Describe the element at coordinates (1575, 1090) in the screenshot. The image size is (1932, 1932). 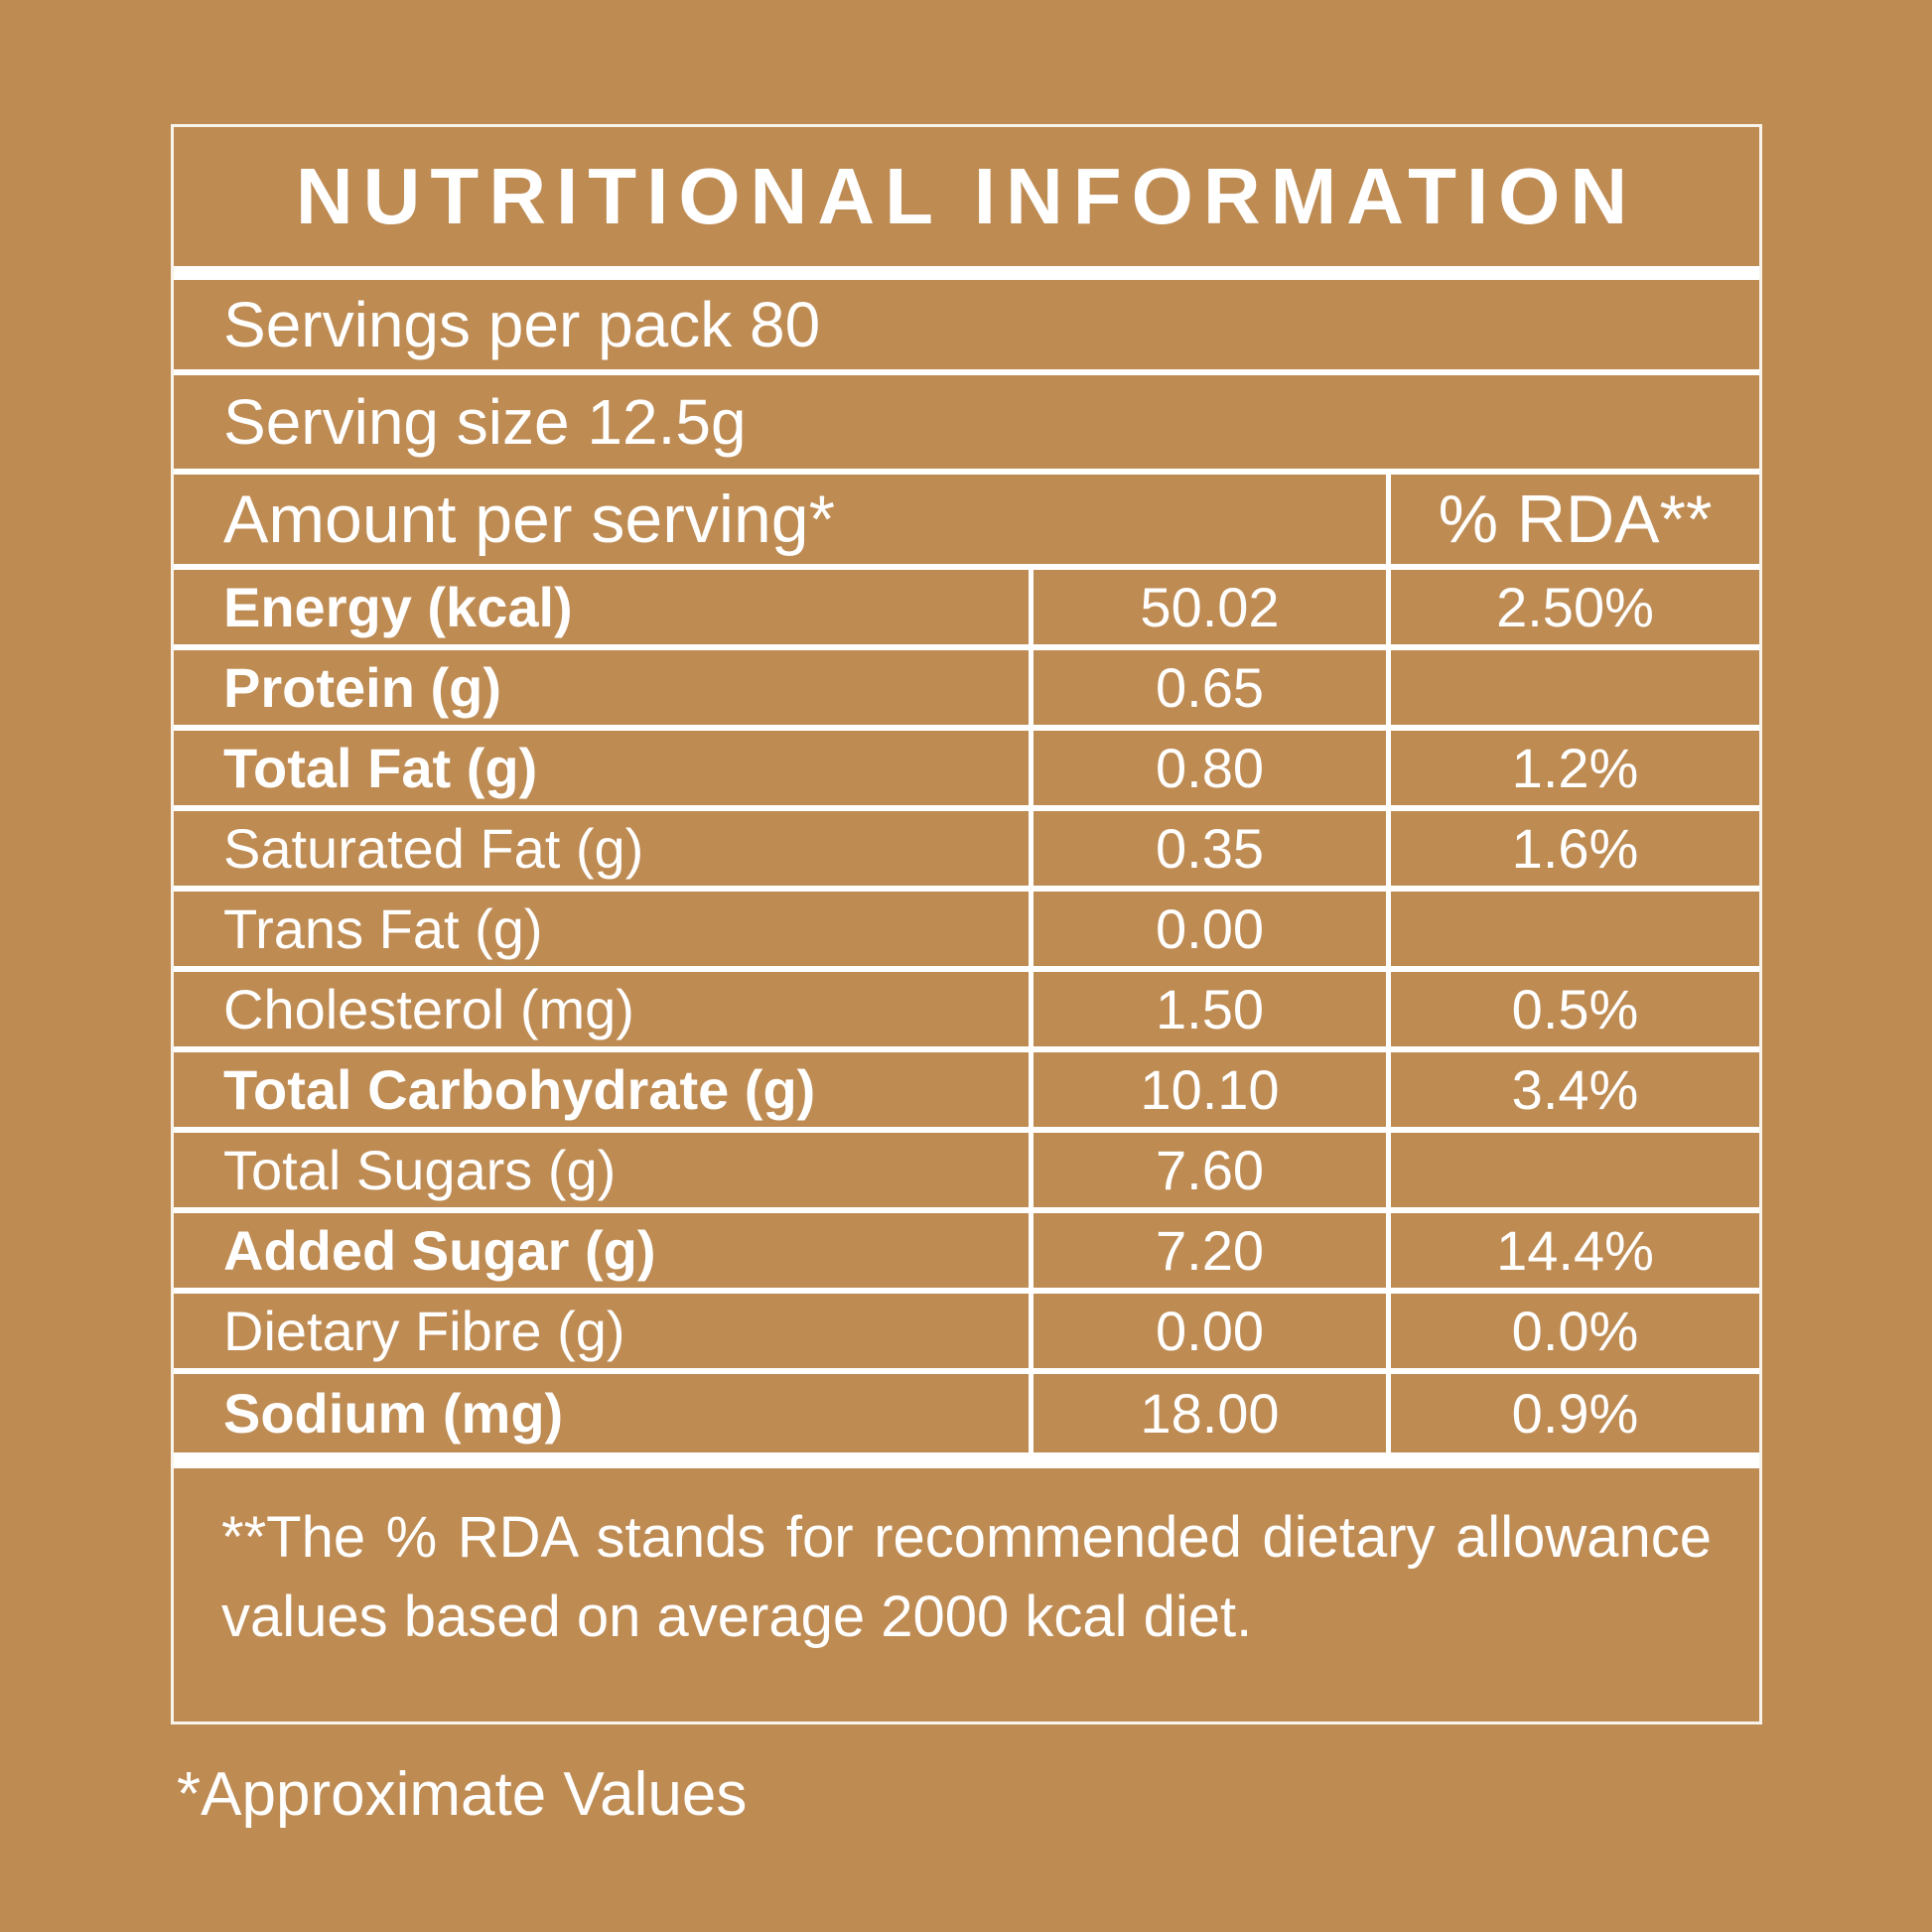
I see `row-rda: 3.4%` at that location.